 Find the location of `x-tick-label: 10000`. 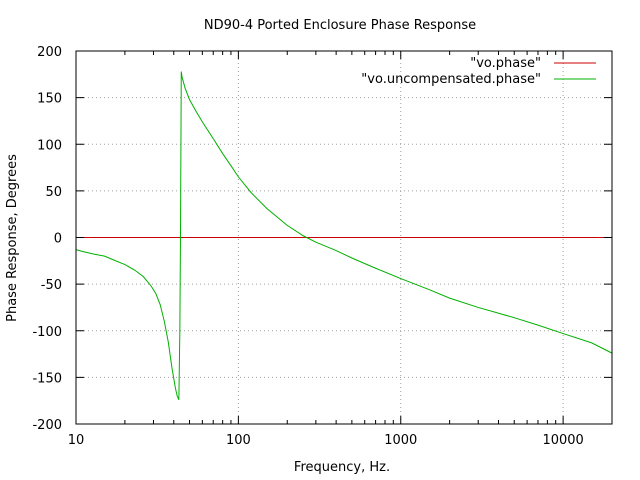

x-tick-label: 10000 is located at coordinates (562, 440).